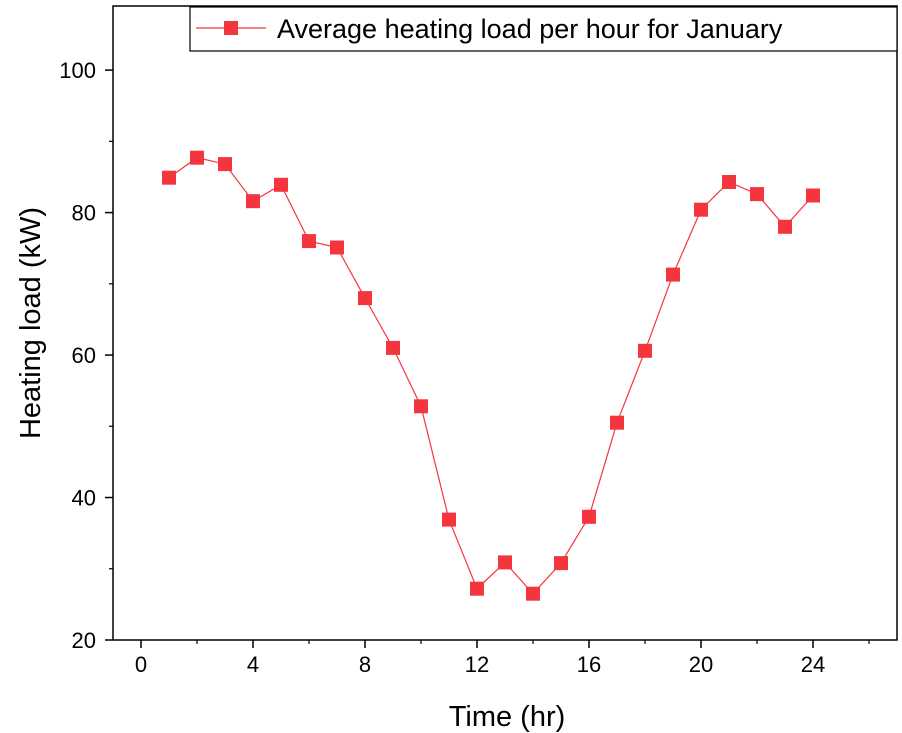 This screenshot has width=902, height=733. What do you see at coordinates (253, 664) in the screenshot?
I see `x-tick-label: 4` at bounding box center [253, 664].